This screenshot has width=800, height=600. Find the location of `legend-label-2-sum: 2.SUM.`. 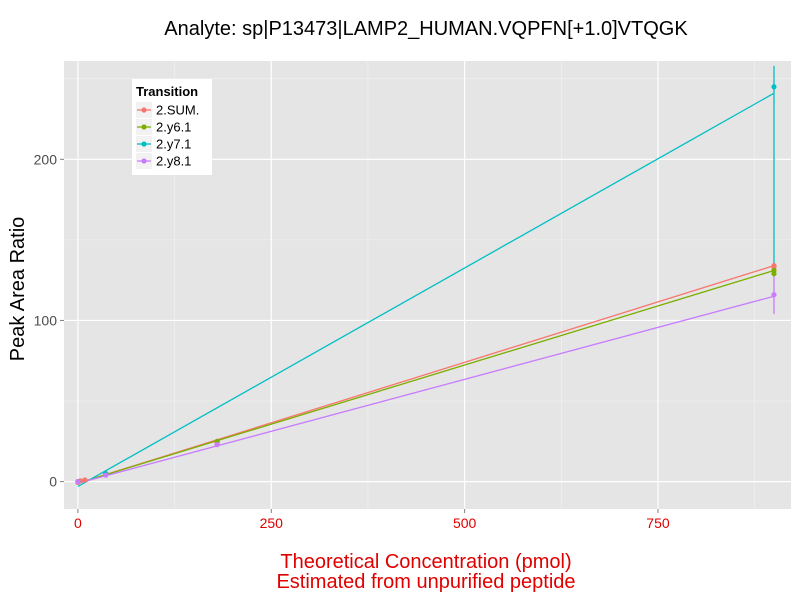

legend-label-2-sum: 2.SUM. is located at coordinates (177, 110).